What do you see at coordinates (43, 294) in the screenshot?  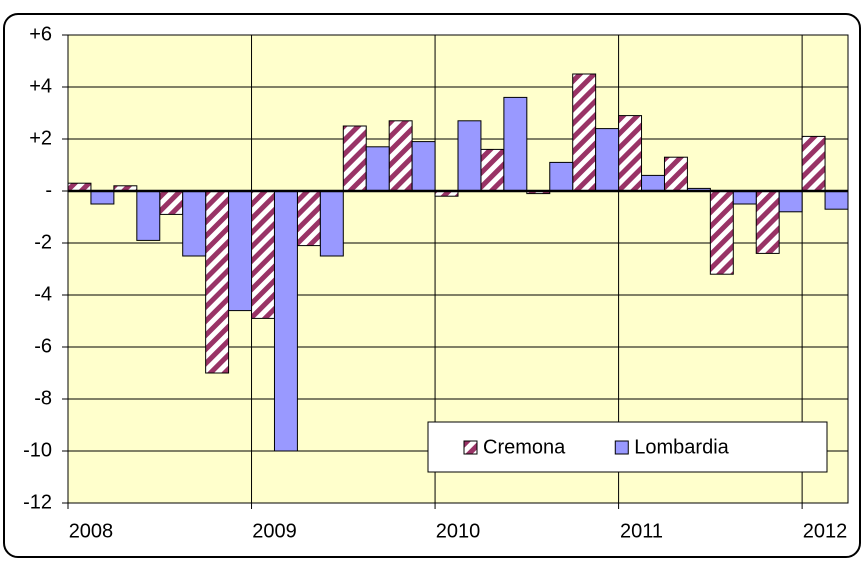 I see `y-tick-label: -4` at bounding box center [43, 294].